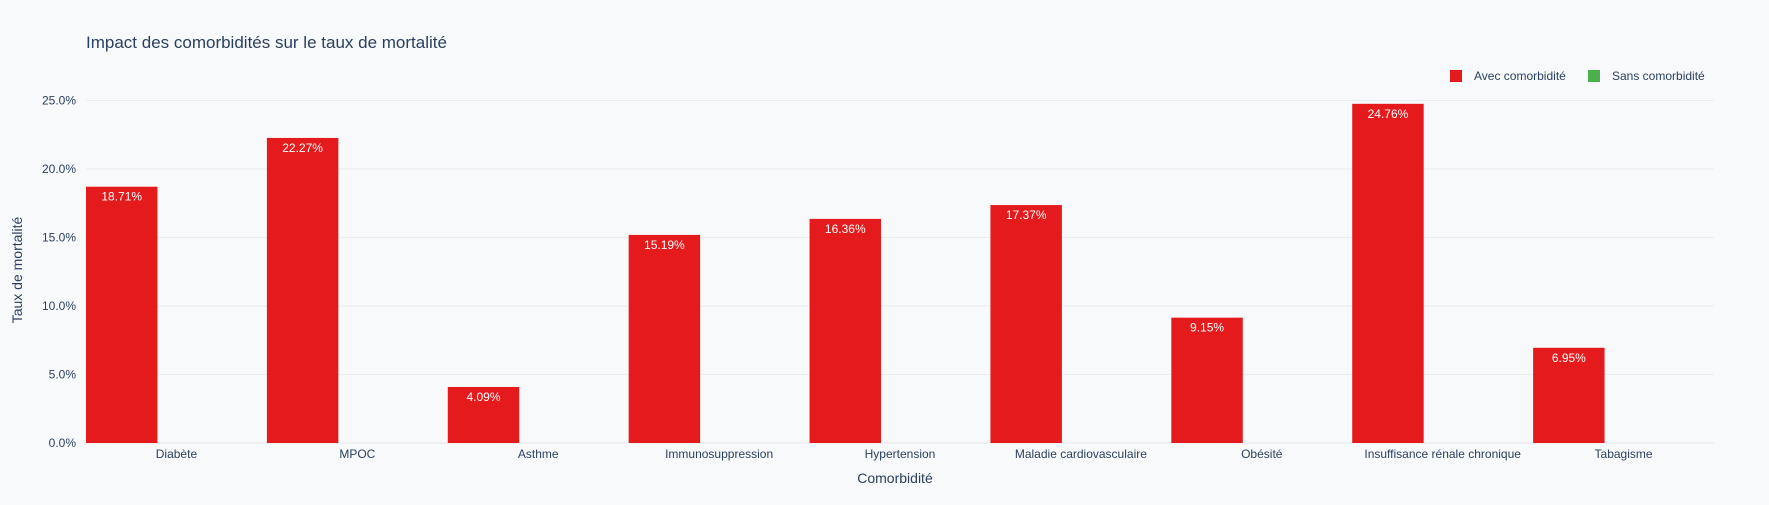 The width and height of the screenshot is (1769, 505). Describe the element at coordinates (538, 454) in the screenshot. I see `x-tick-label: Asthme` at that location.